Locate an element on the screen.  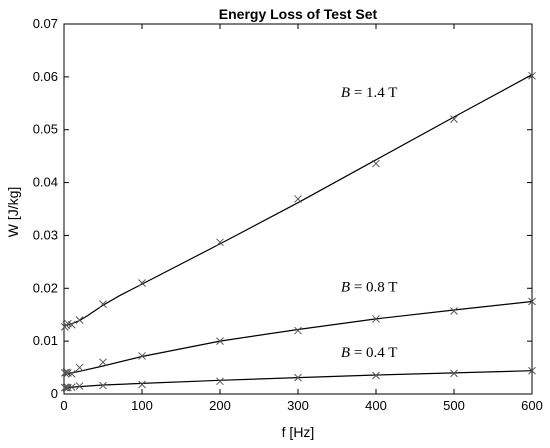
y-axis-label: W [J/kg] is located at coordinates (13, 212).